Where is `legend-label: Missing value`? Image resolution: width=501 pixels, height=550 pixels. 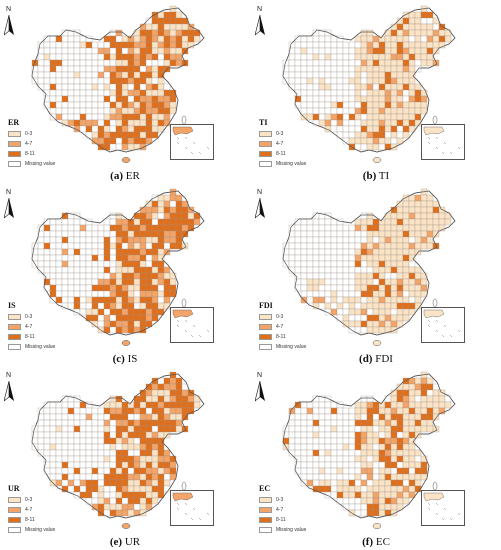 legend-label: Missing value is located at coordinates (40, 529).